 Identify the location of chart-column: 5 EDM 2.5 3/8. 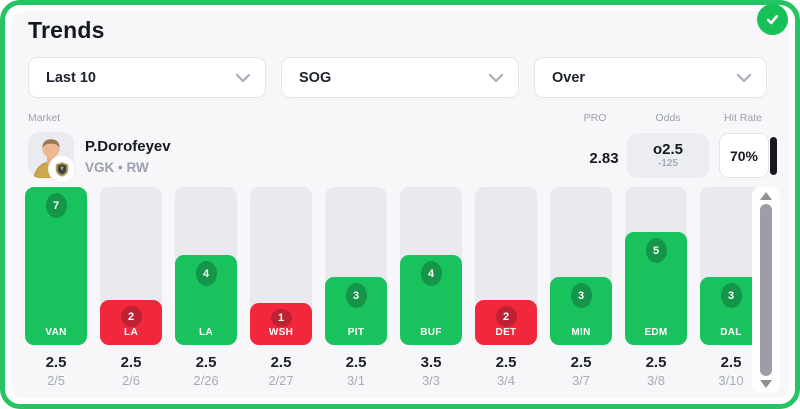
(656, 287).